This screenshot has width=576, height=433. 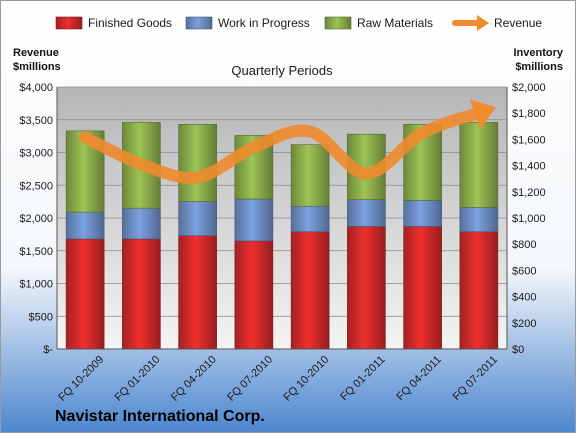 What do you see at coordinates (36, 186) in the screenshot?
I see `left-tick-label: $2,500` at bounding box center [36, 186].